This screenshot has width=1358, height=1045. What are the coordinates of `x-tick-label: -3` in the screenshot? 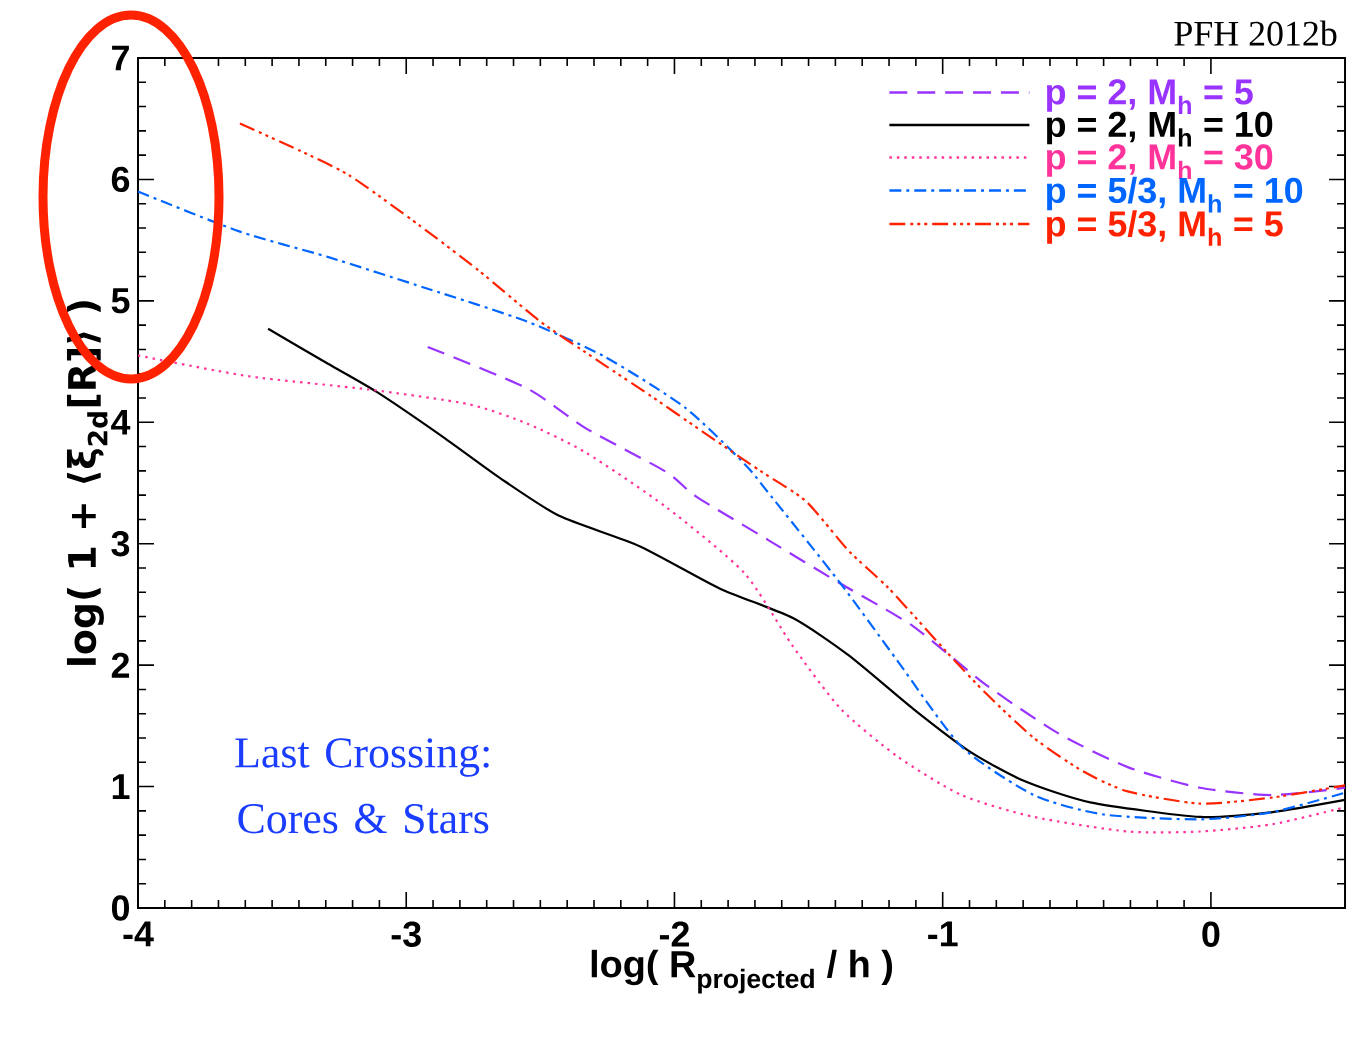 It's located at (406, 934).